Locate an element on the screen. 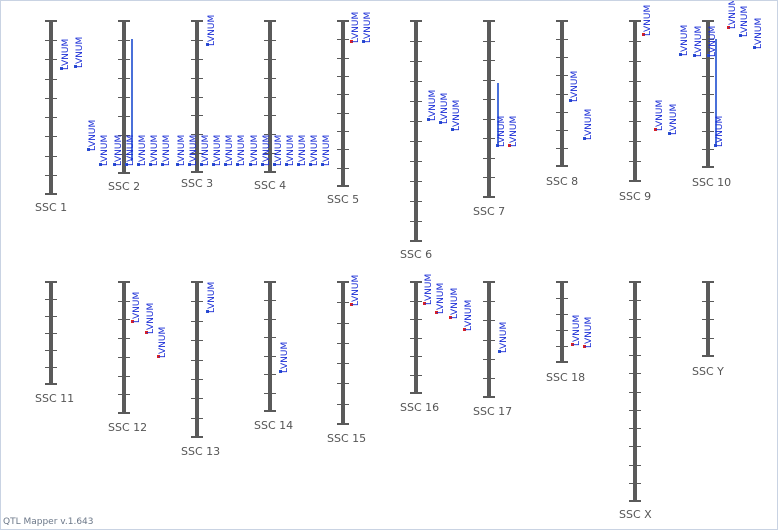 This screenshot has width=778, height=530. chromosome-label: SSC 13 is located at coordinates (201, 451).